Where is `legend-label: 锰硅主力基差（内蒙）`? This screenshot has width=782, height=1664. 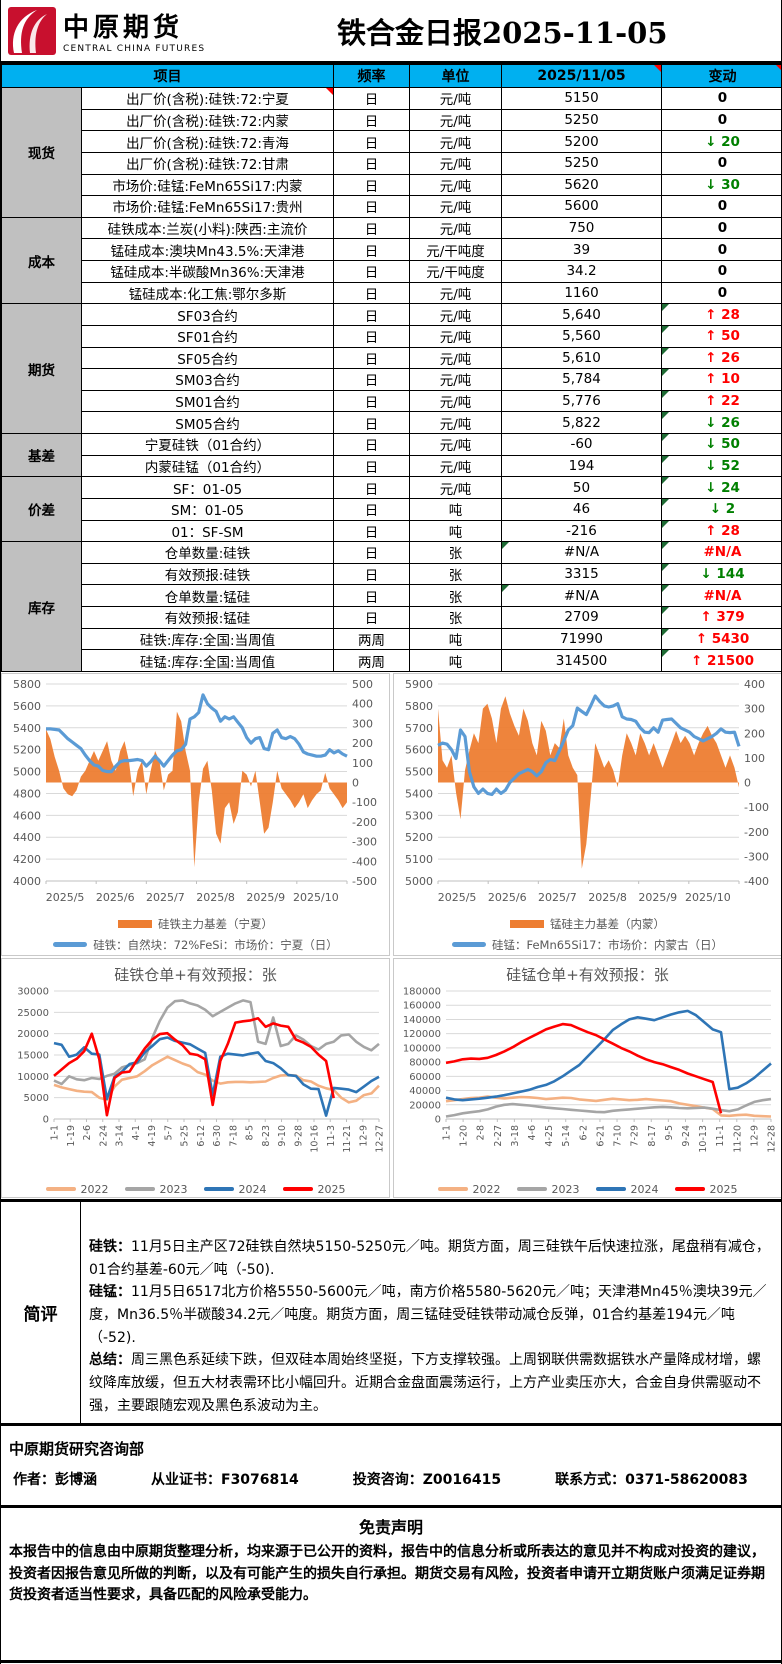
legend-label: 锰硅主力基差（内蒙） is located at coordinates (607, 923).